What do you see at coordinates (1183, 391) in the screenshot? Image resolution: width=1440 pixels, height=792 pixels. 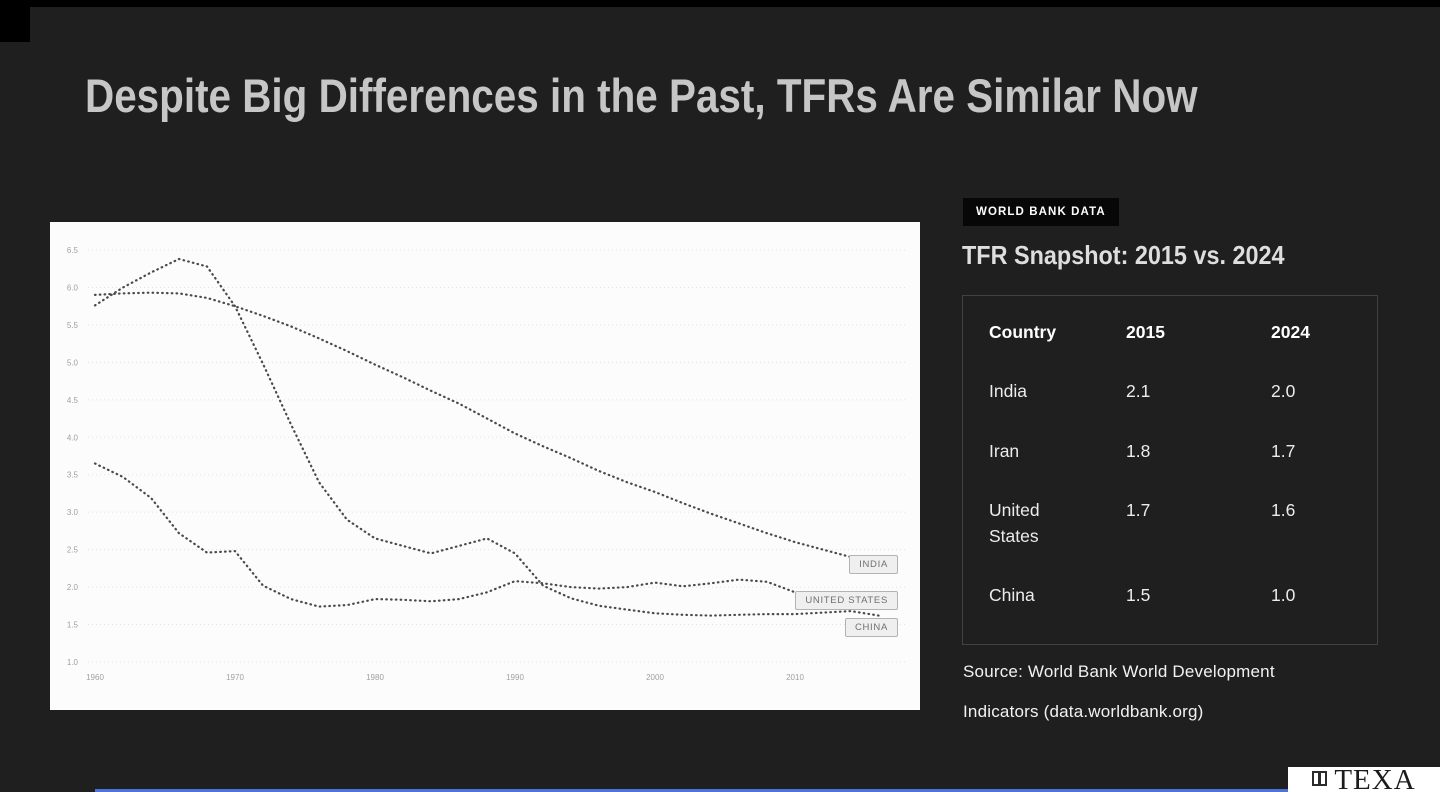 I see `table-row: India 2.1 2.0` at bounding box center [1183, 391].